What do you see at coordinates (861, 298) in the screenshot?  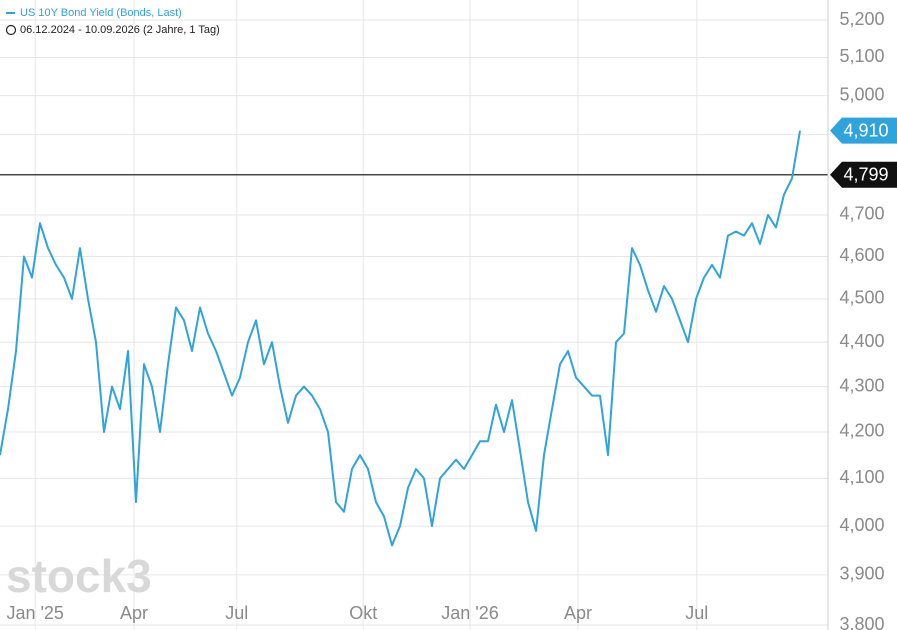 I see `y-tick-label: 4,500` at bounding box center [861, 298].